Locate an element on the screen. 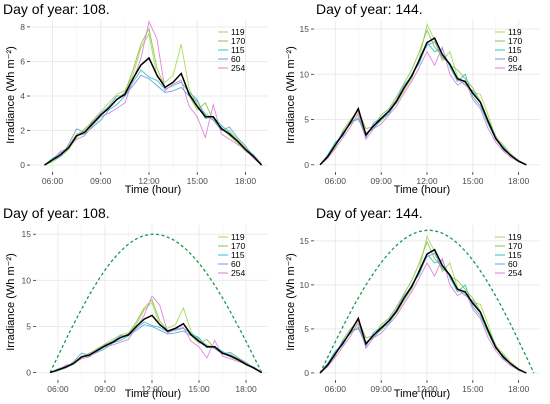  y-tick-label: 6 is located at coordinates (22, 61).